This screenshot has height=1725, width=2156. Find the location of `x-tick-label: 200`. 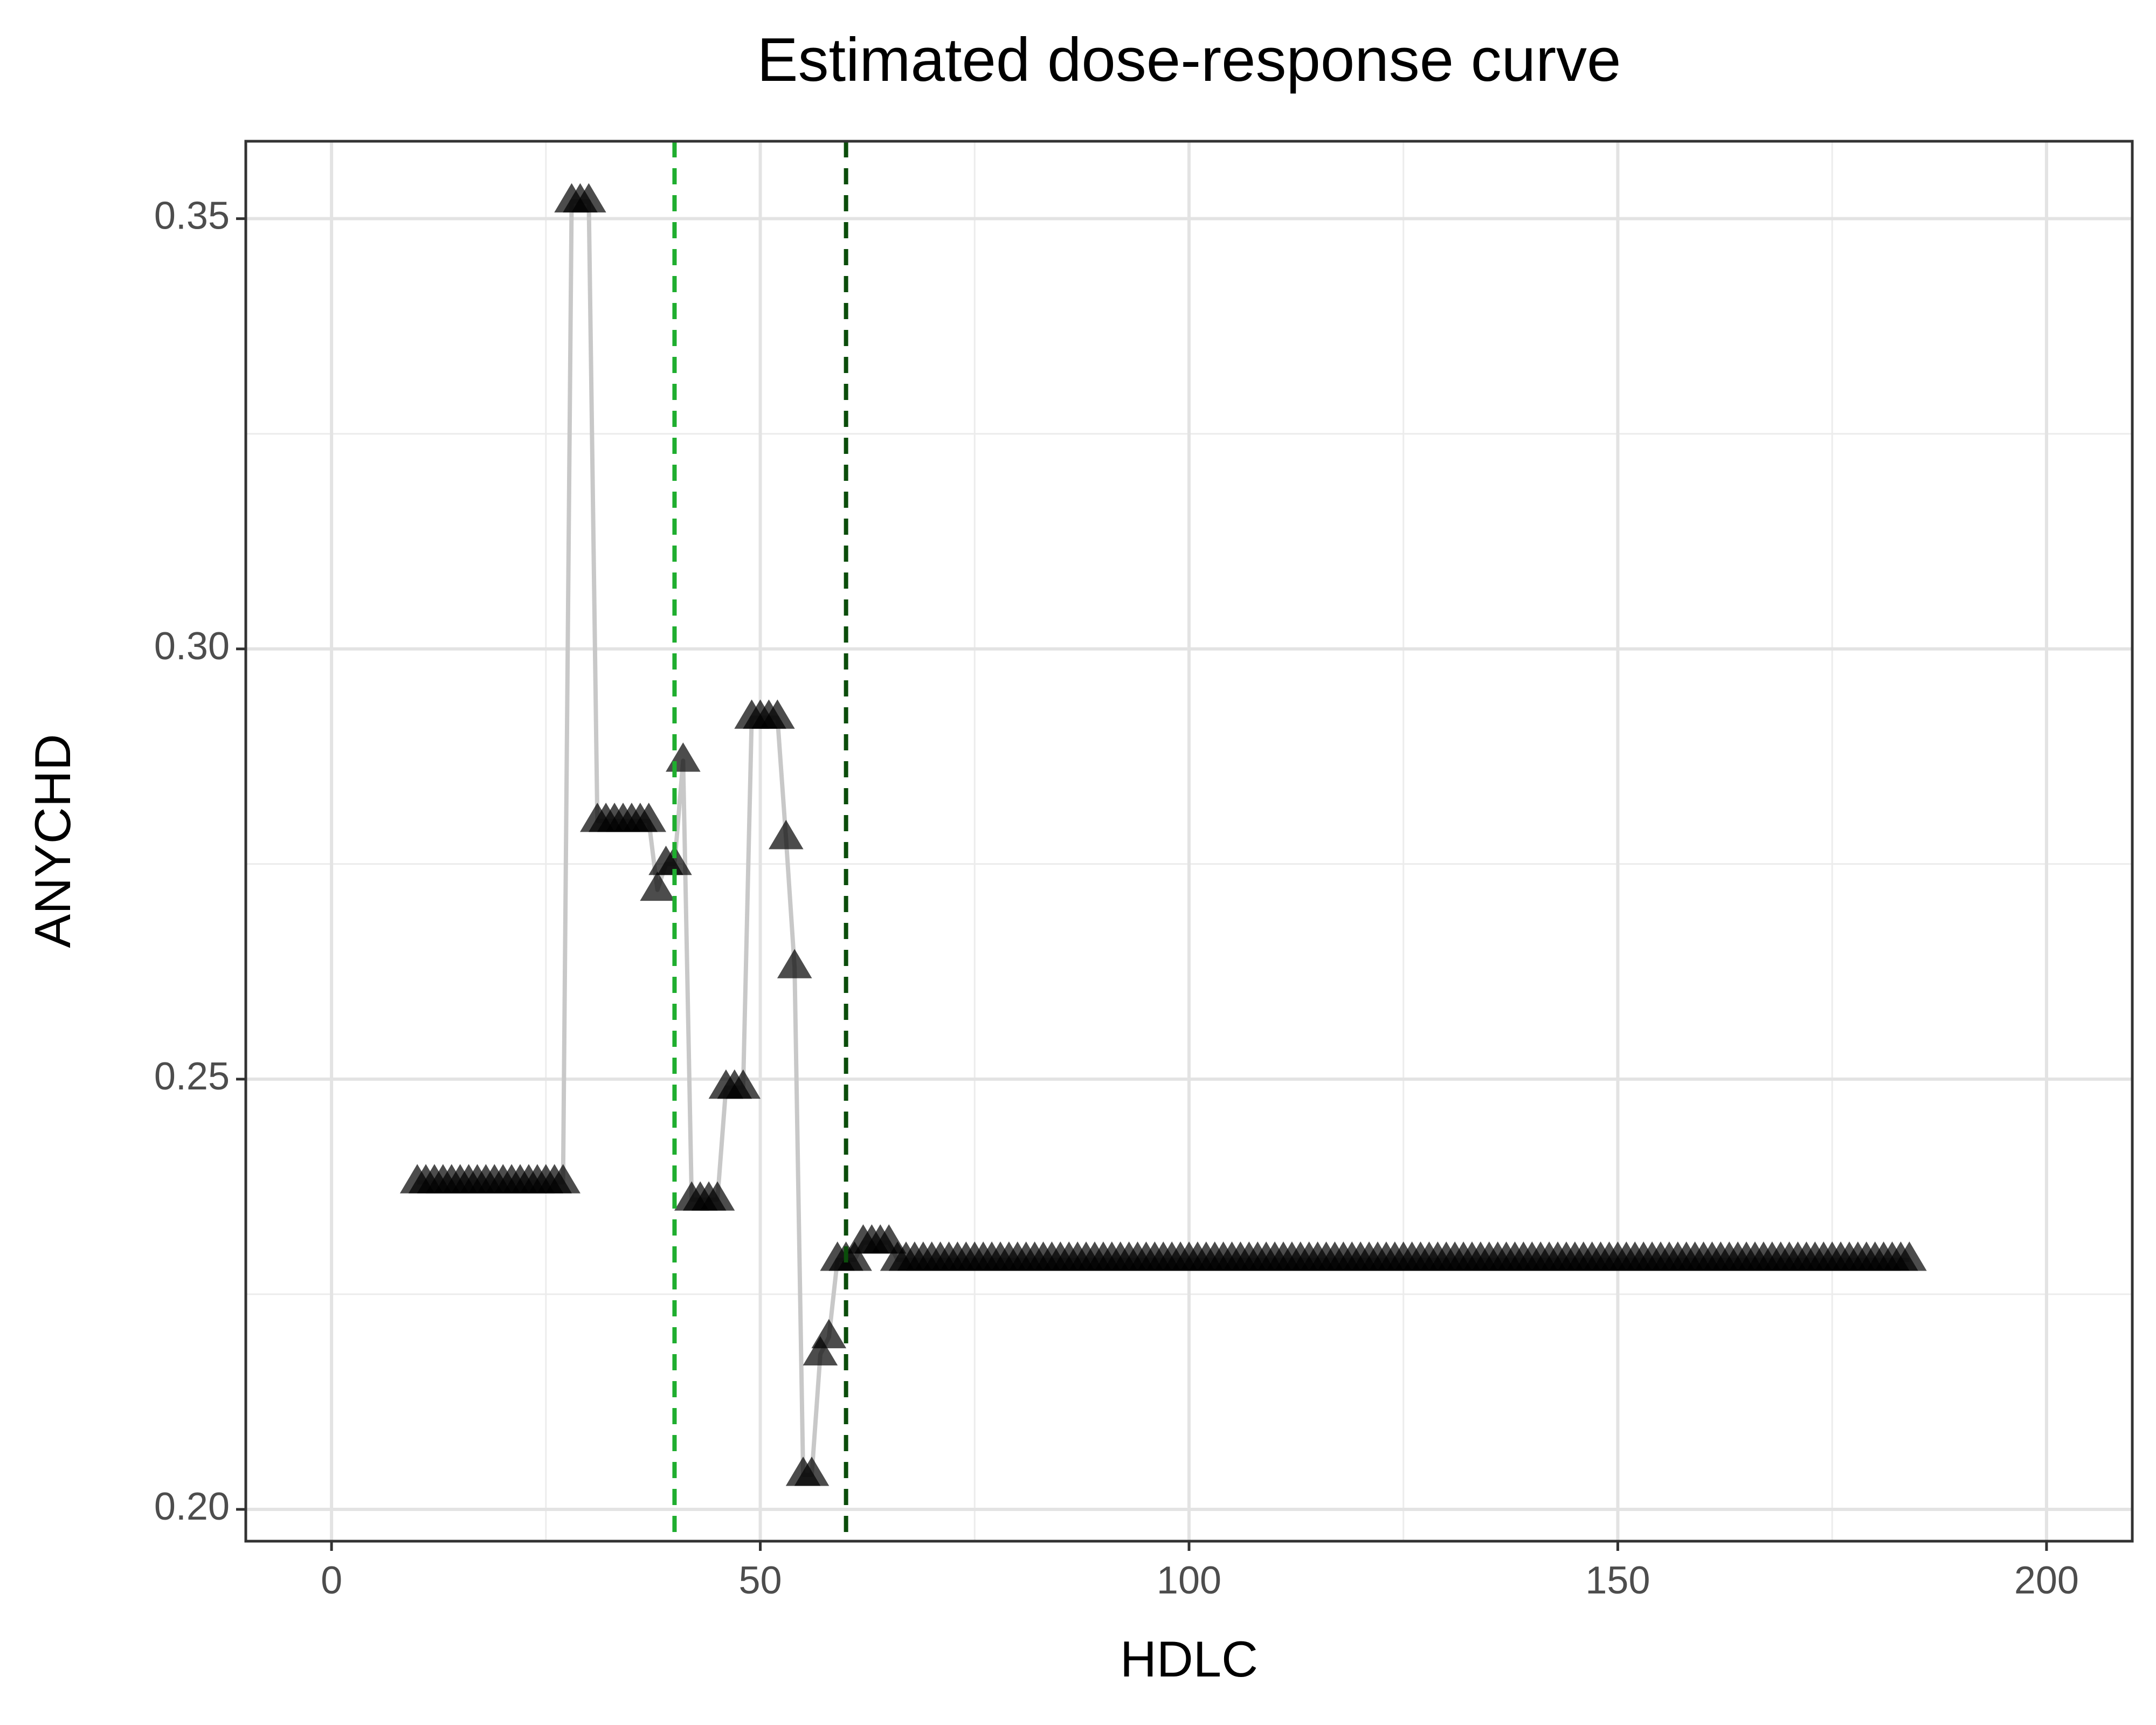

x-tick-label: 200 is located at coordinates (2047, 1581).